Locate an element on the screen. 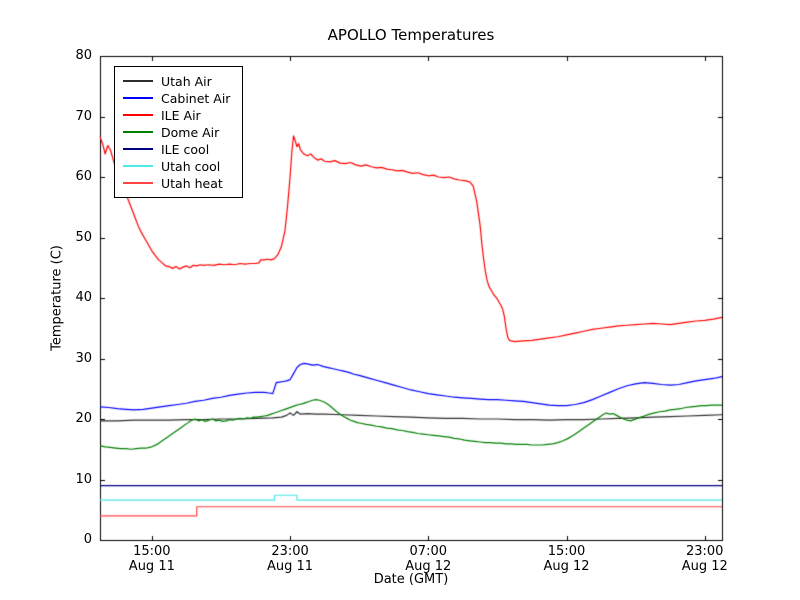  legend-label: ILE Air is located at coordinates (181, 115).